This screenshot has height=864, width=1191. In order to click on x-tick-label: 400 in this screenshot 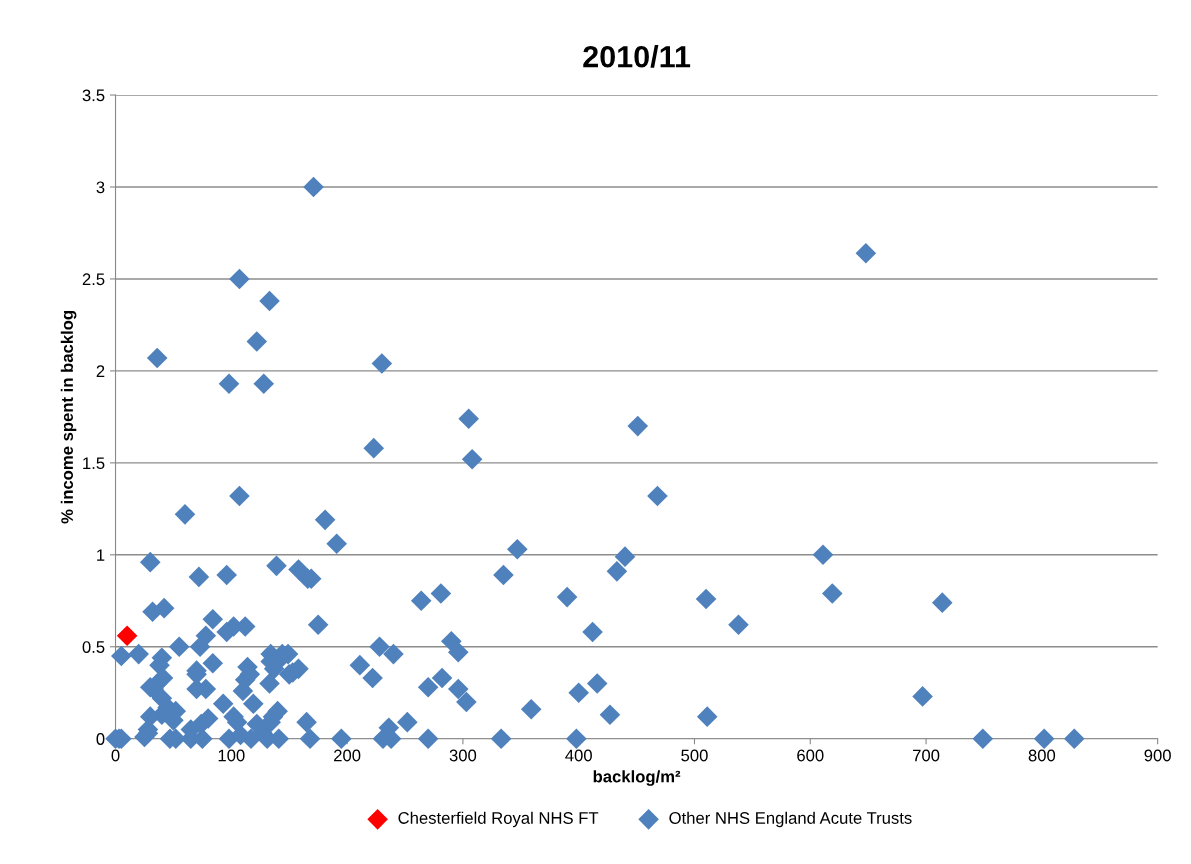, I will do `click(578, 755)`.